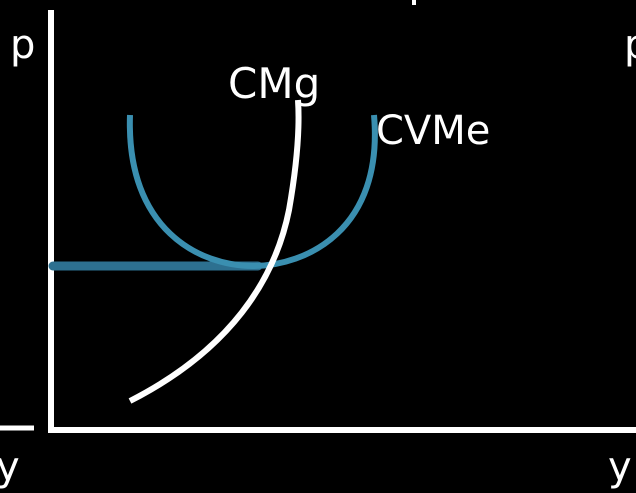  Describe the element at coordinates (630, 45) in the screenshot. I see `price-axis-label-right: p` at that location.